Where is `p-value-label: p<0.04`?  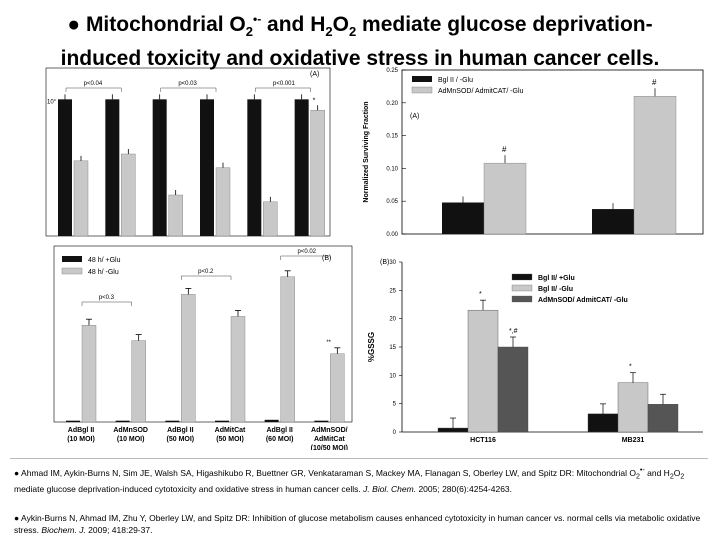
p-value-label: p<0.04 is located at coordinates (93, 84).